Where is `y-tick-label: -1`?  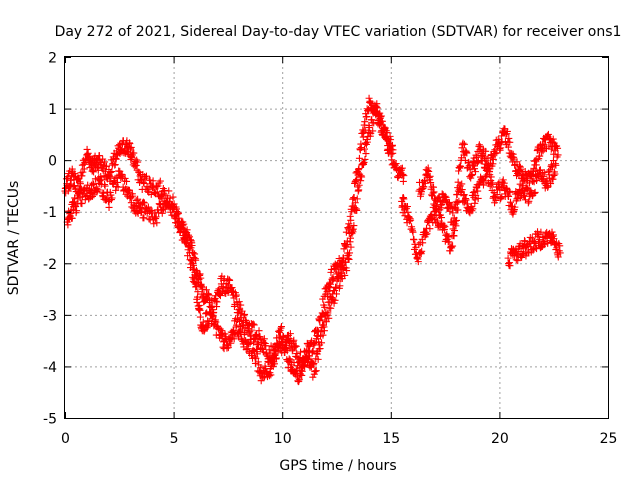 y-tick-label: -1 is located at coordinates (50, 213).